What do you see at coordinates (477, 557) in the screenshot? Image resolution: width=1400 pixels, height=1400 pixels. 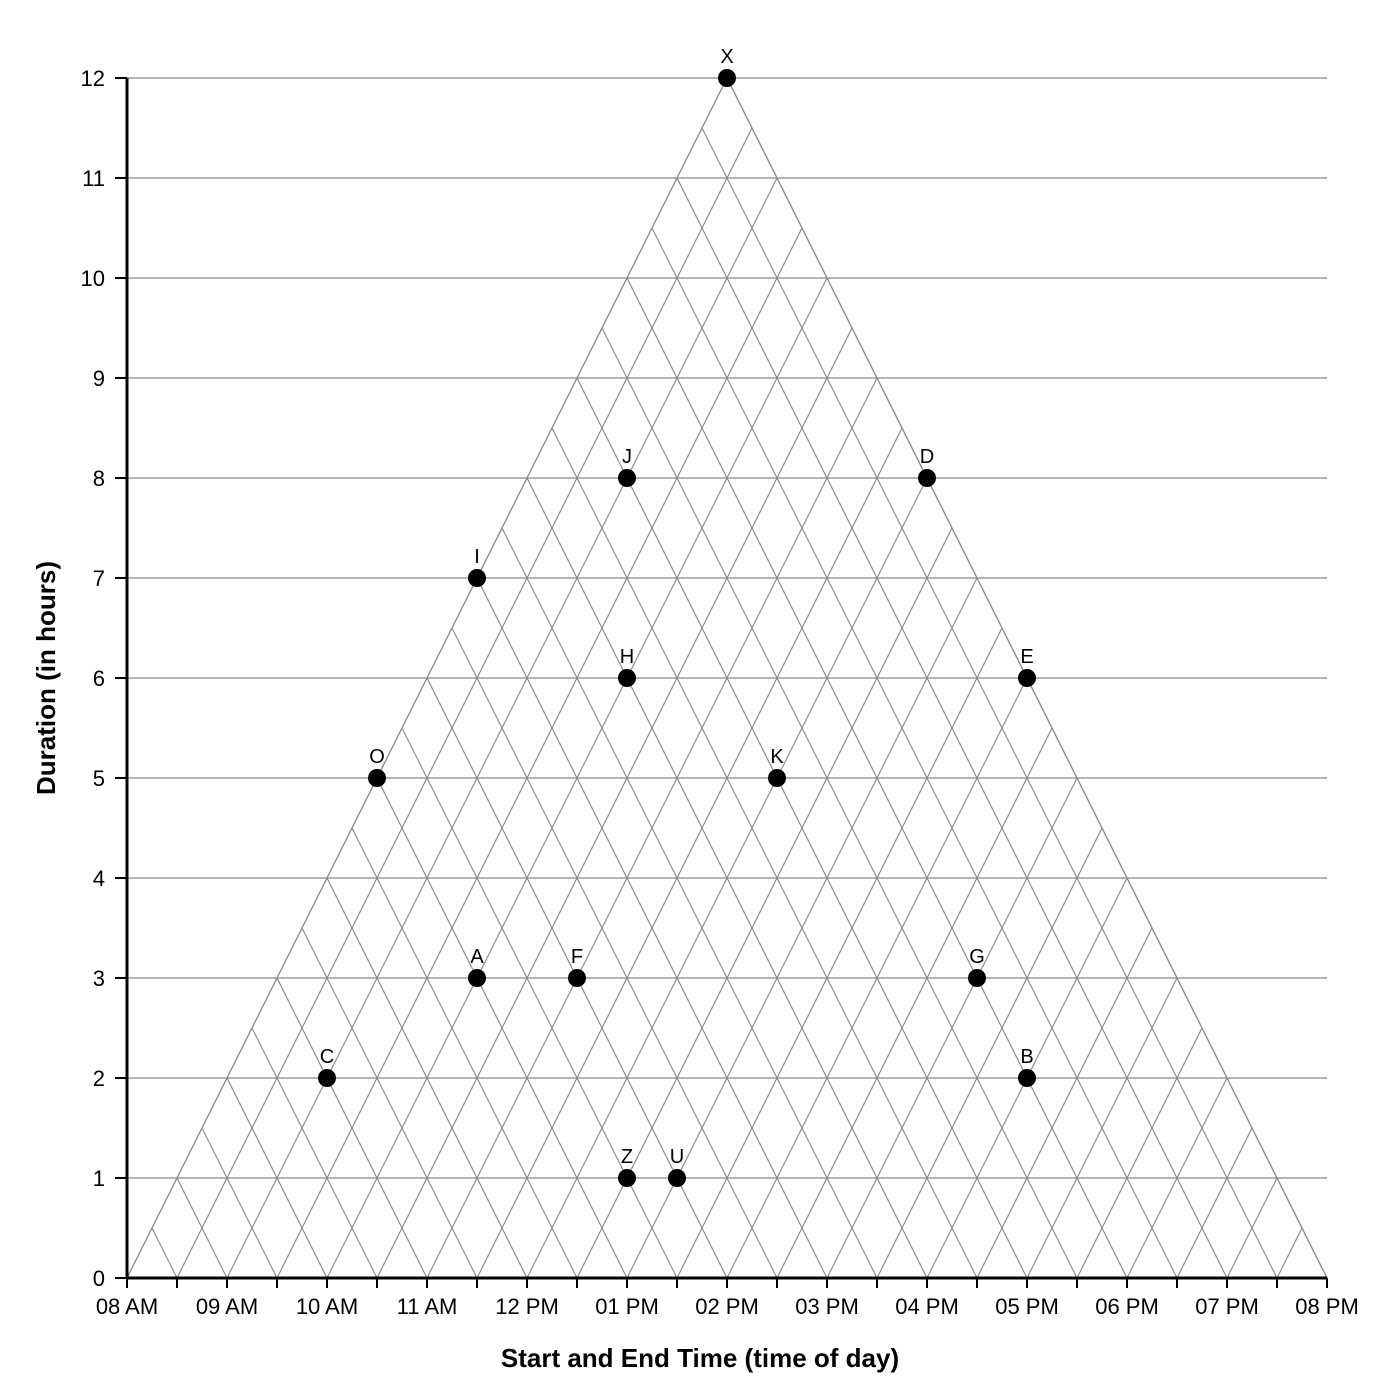 I see `data-point-label: I` at bounding box center [477, 557].